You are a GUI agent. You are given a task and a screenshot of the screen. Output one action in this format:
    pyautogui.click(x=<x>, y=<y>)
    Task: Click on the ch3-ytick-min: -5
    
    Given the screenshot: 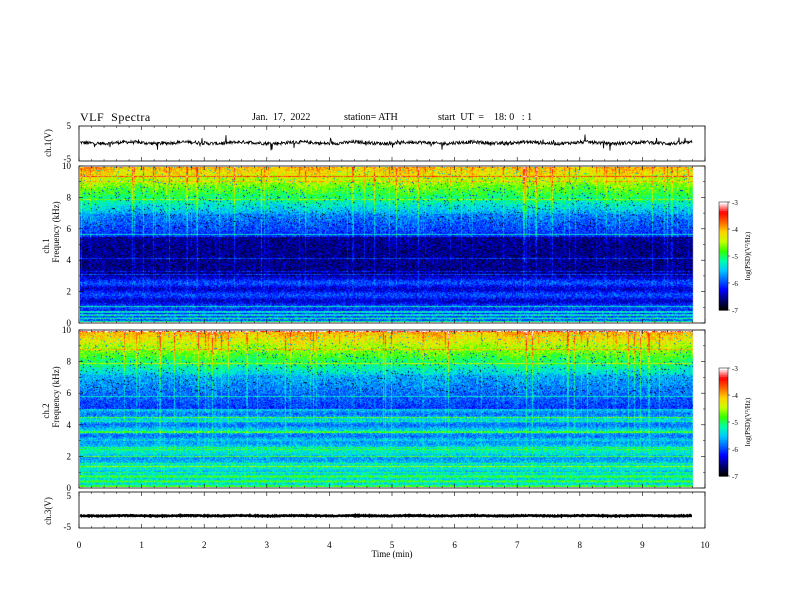 What is the action you would take?
    pyautogui.click(x=68, y=527)
    